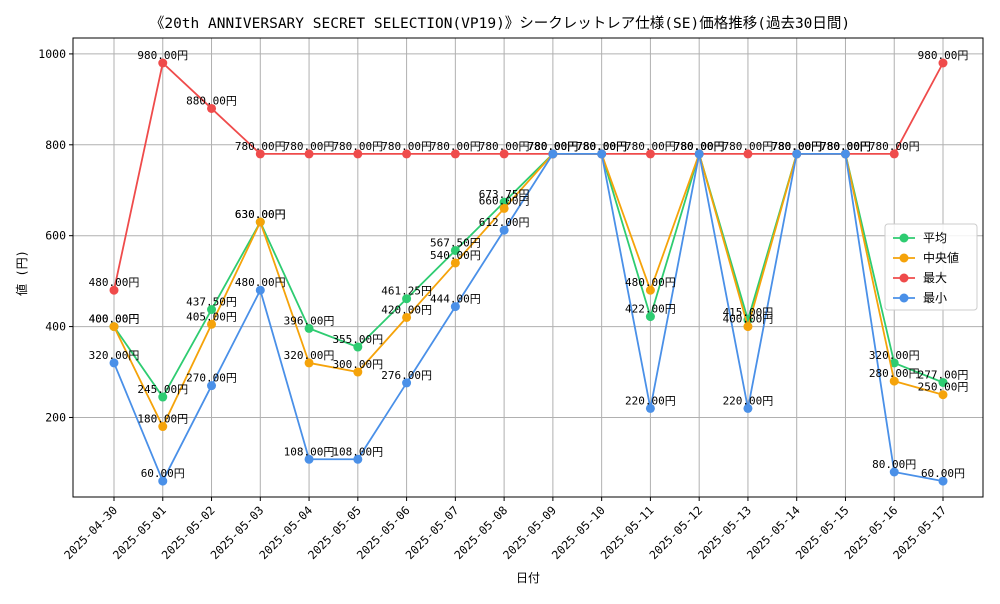  I want to click on data-label: 405.00円, so click(211, 316).